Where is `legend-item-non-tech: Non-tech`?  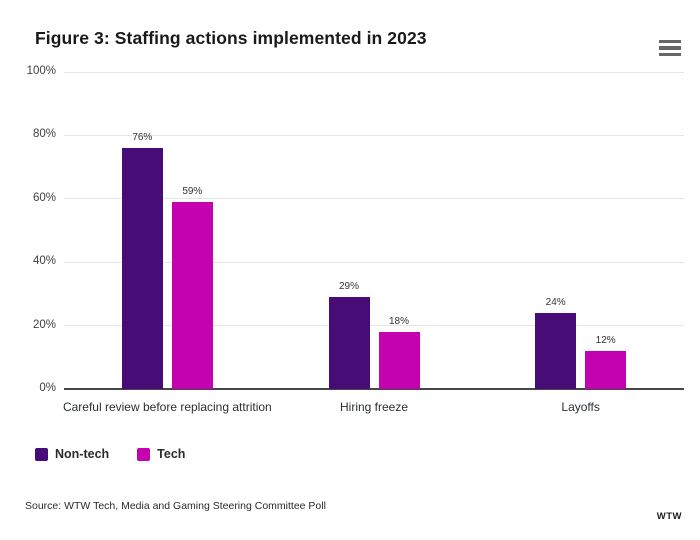
legend-item-non-tech: Non-tech is located at coordinates (72, 454).